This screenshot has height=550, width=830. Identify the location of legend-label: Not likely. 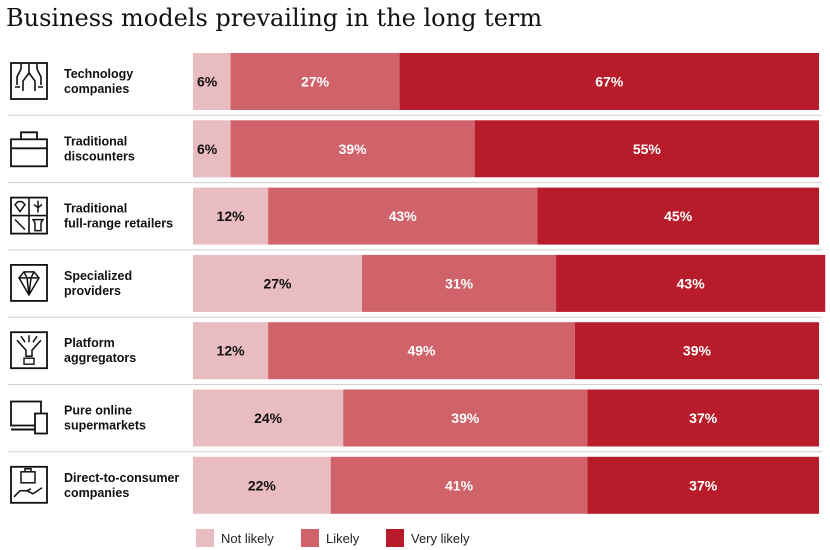
(247, 538).